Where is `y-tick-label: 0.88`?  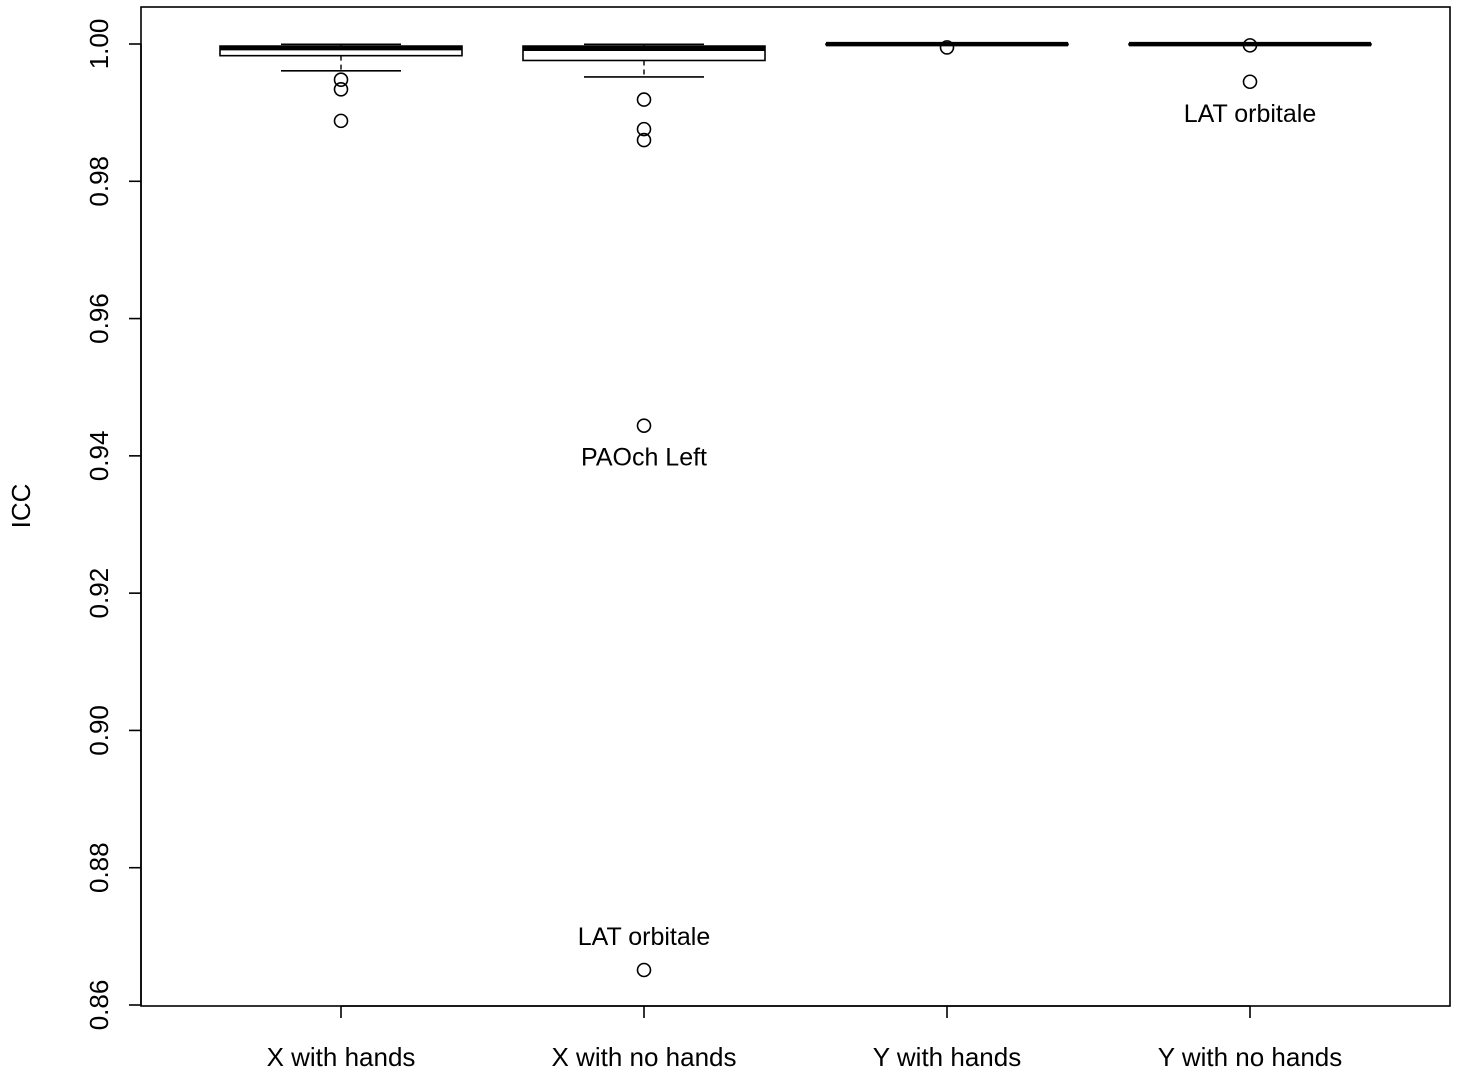
y-tick-label: 0.88 is located at coordinates (99, 867).